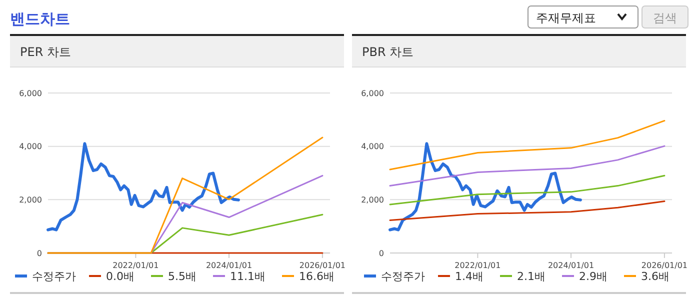  What do you see at coordinates (248, 276) in the screenshot?
I see `legend-label: 11.1배` at bounding box center [248, 276].